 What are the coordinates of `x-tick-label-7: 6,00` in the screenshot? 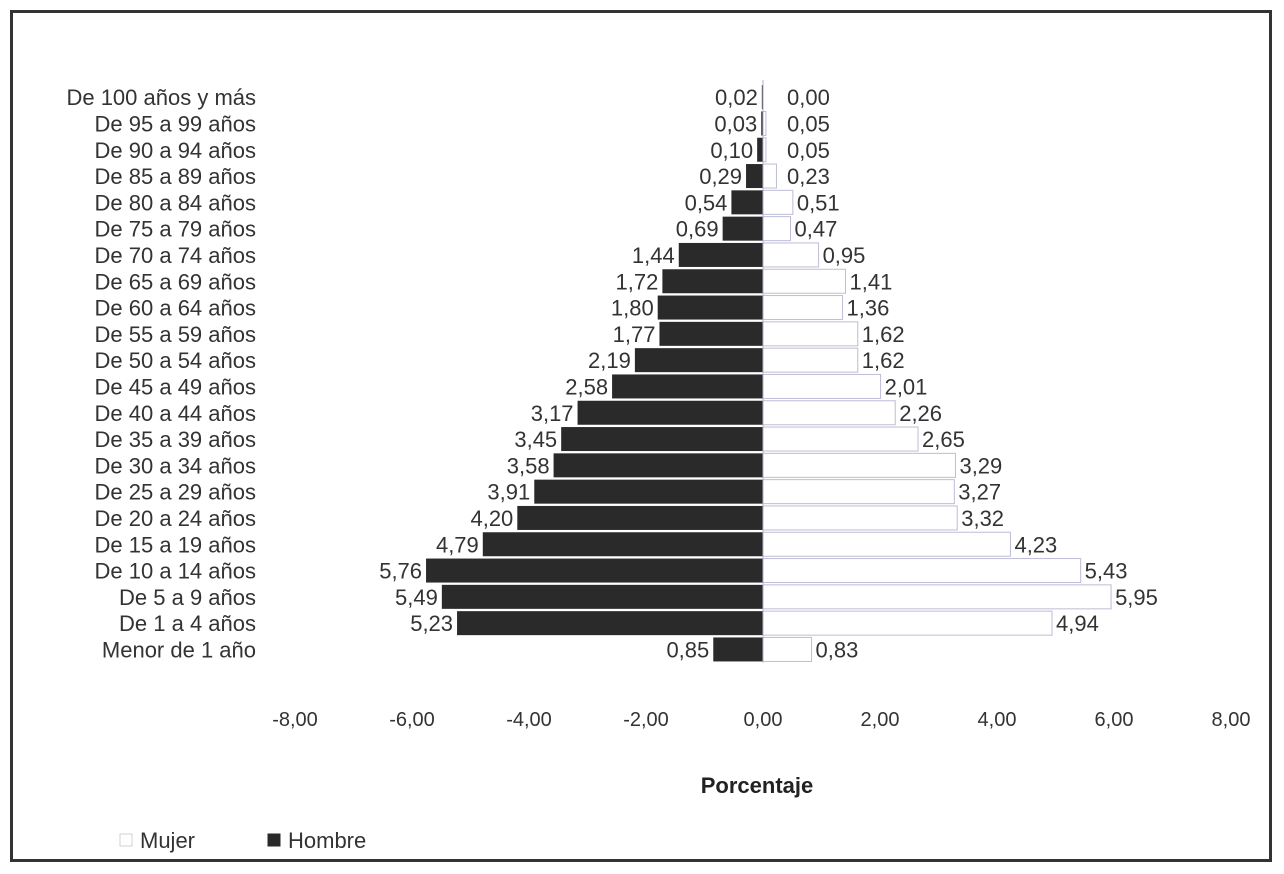 It's located at (1114, 720).